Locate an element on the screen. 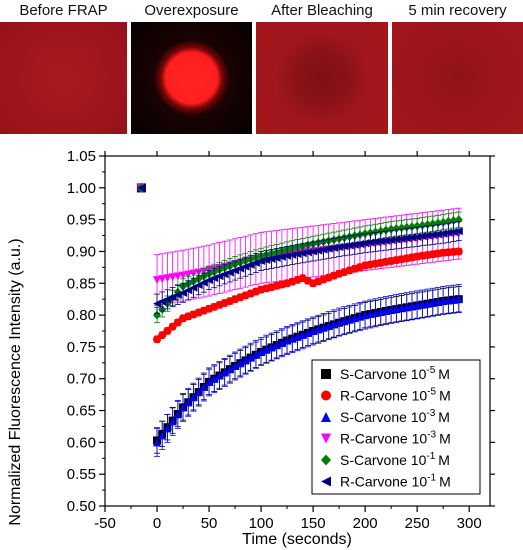 The height and width of the screenshot is (550, 523). x-tick-label: 100 is located at coordinates (261, 523).